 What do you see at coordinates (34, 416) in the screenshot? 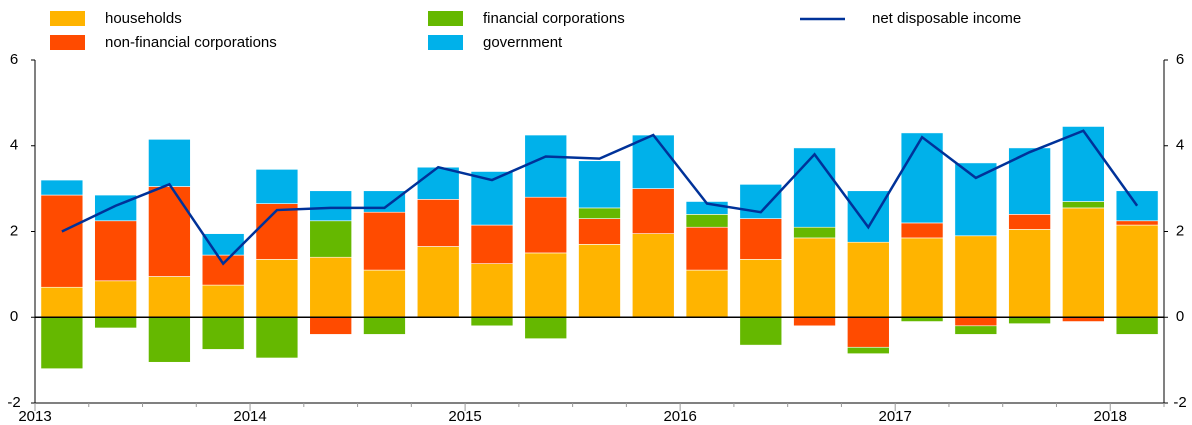
I see `x-tick-label: 2013` at bounding box center [34, 416].